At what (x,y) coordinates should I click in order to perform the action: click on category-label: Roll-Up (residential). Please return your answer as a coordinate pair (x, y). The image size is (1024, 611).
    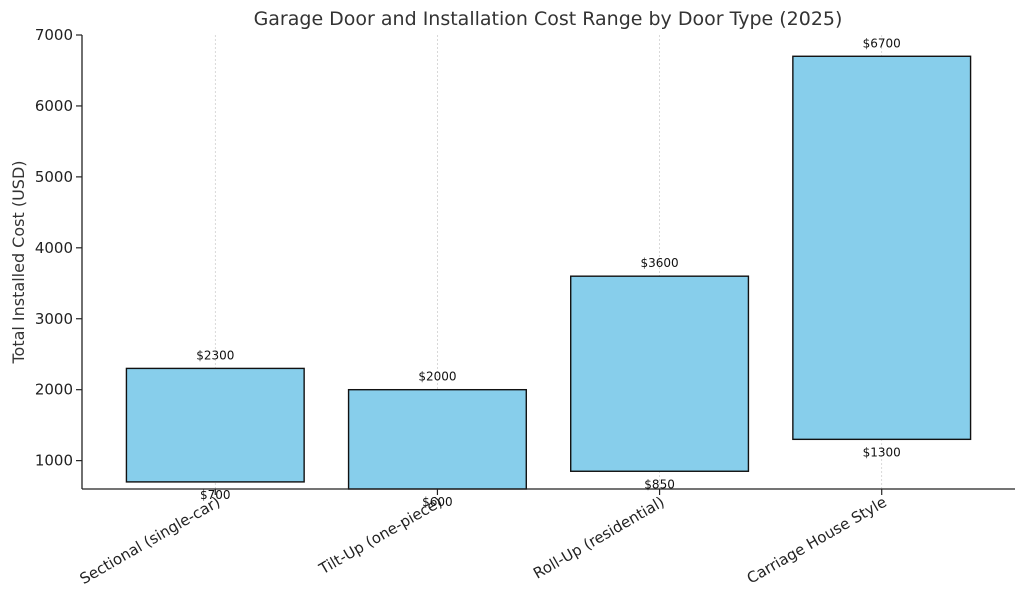
    Looking at the image, I should click on (598, 538).